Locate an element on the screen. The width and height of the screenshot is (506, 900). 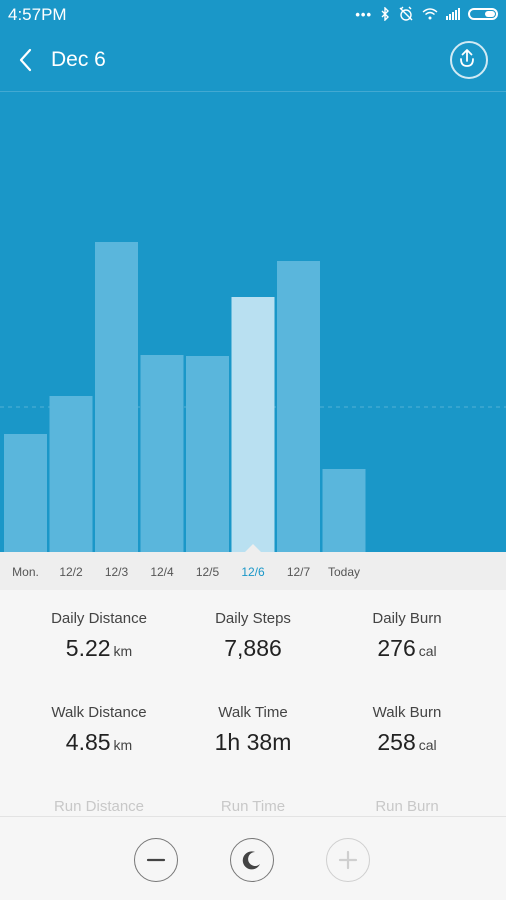
status-icons: ••• is located at coordinates (426, 14).